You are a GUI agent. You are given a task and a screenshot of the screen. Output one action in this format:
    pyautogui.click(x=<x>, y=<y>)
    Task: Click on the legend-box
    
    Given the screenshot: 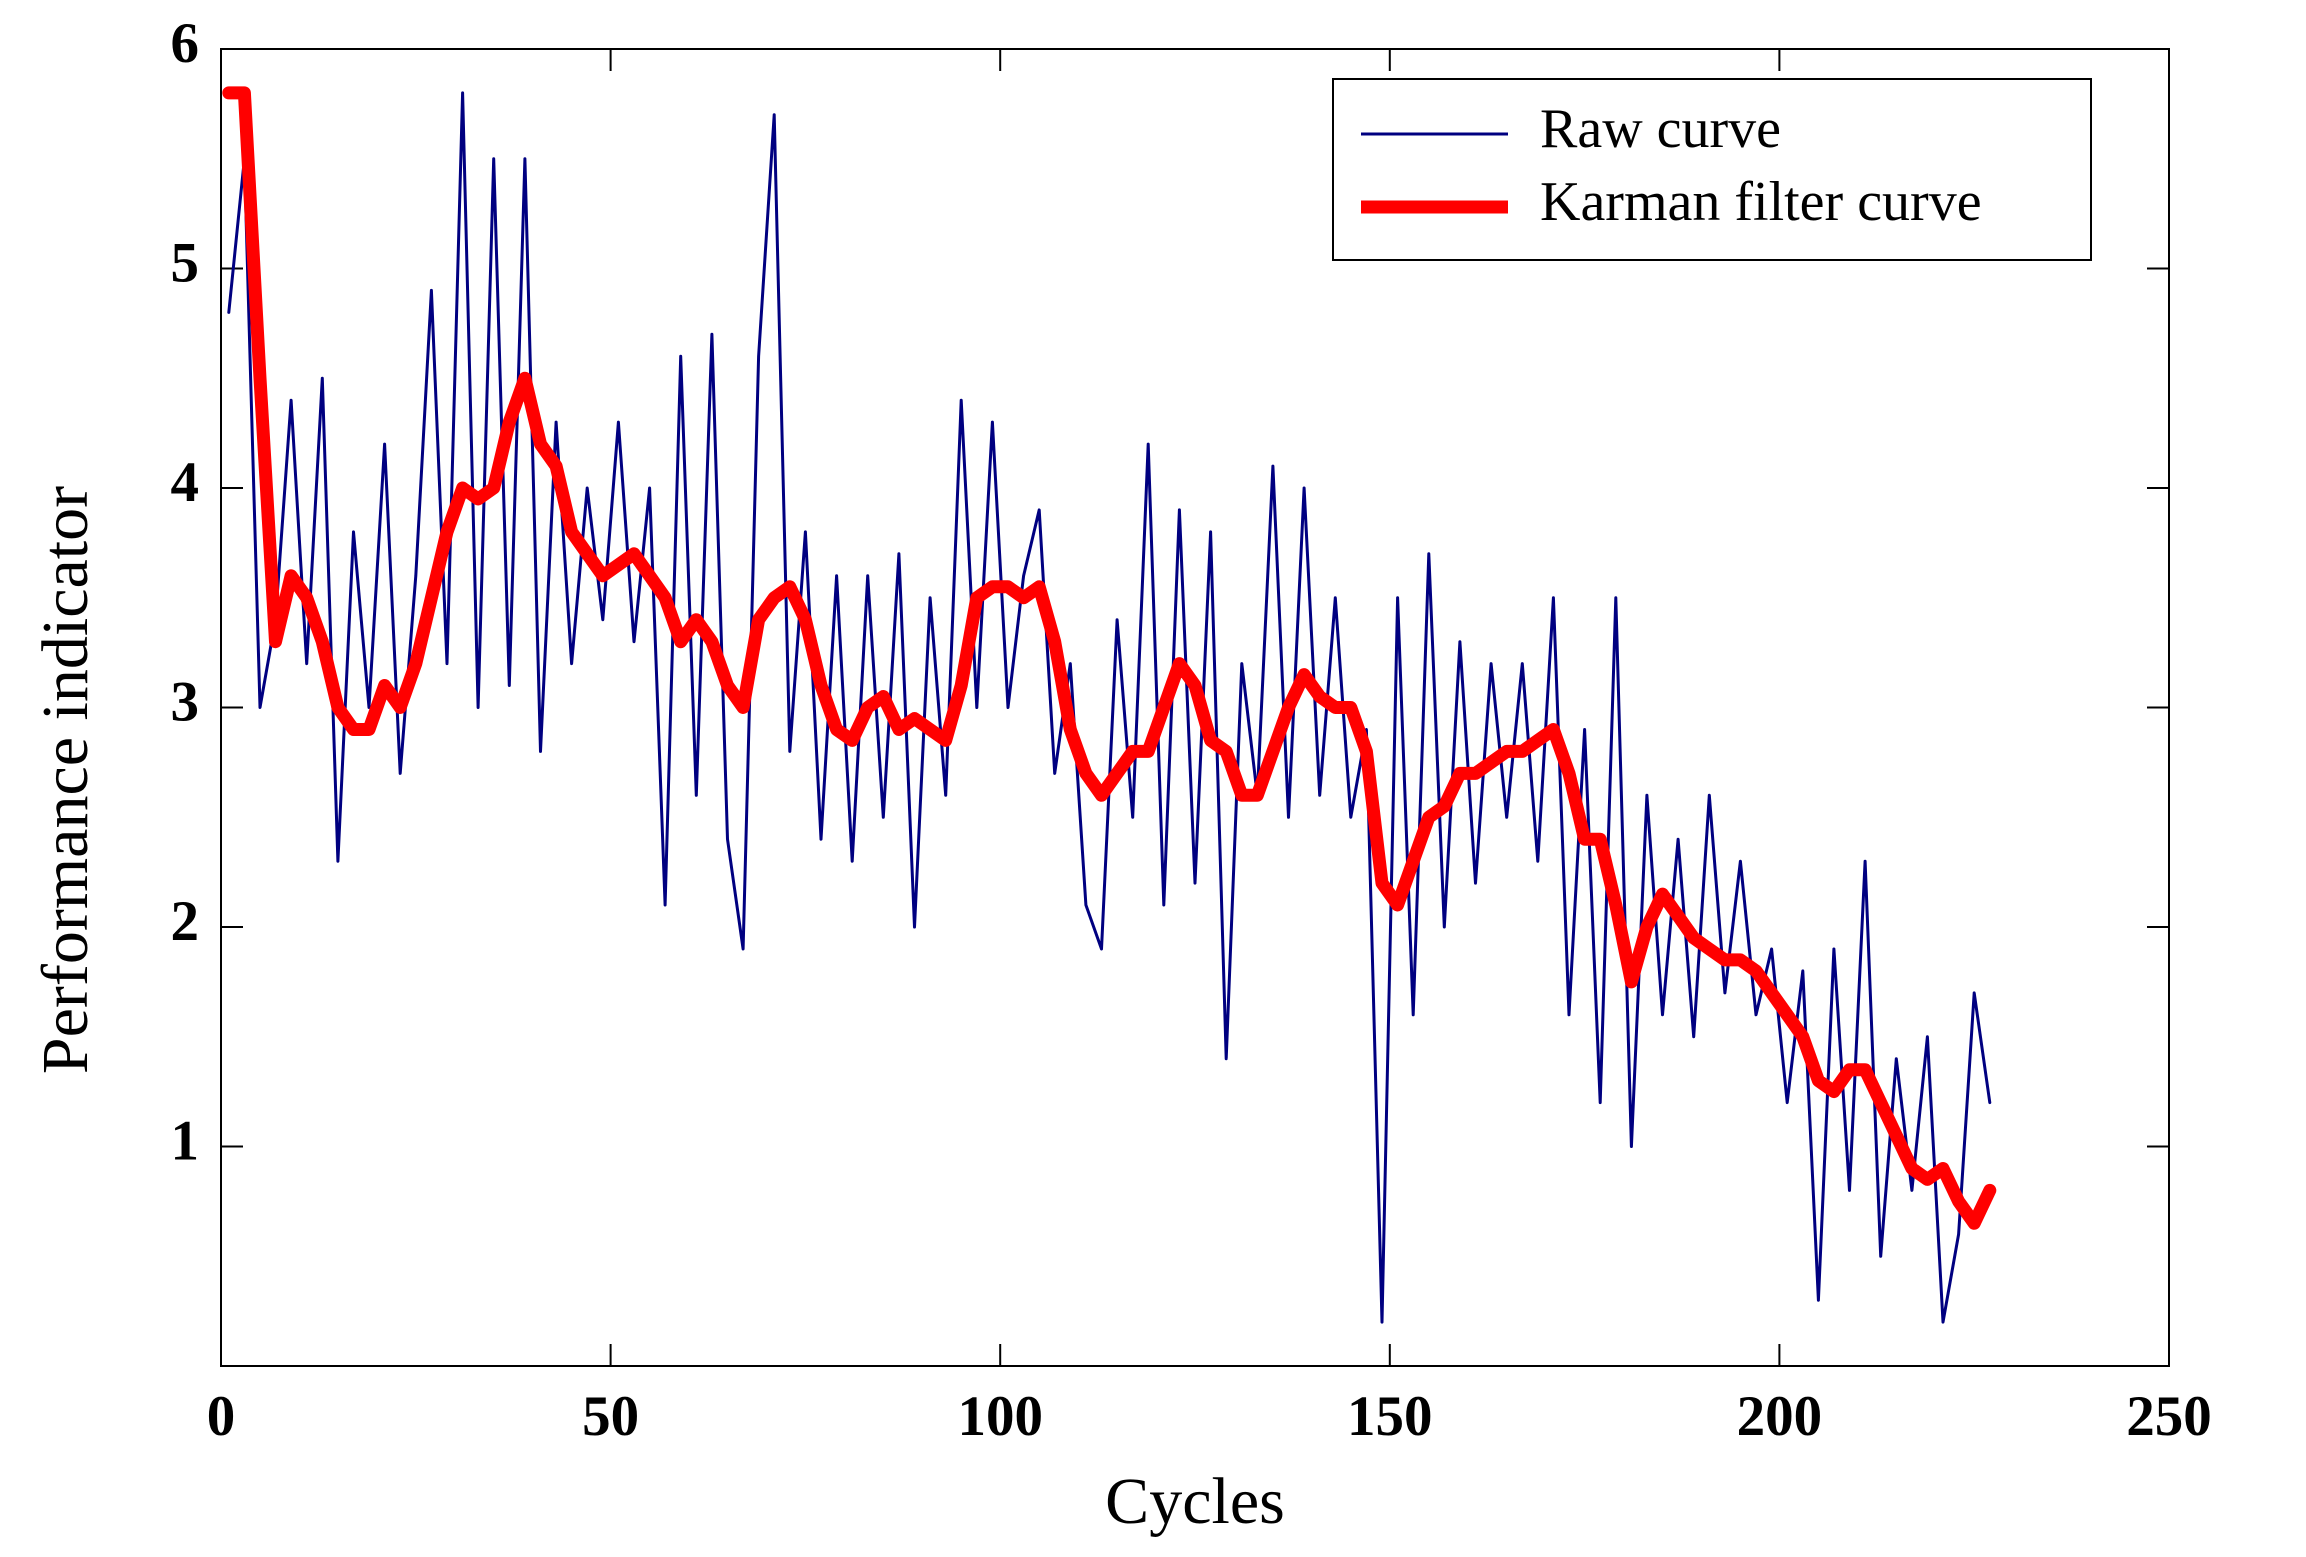 What is the action you would take?
    pyautogui.click(x=1712, y=169)
    